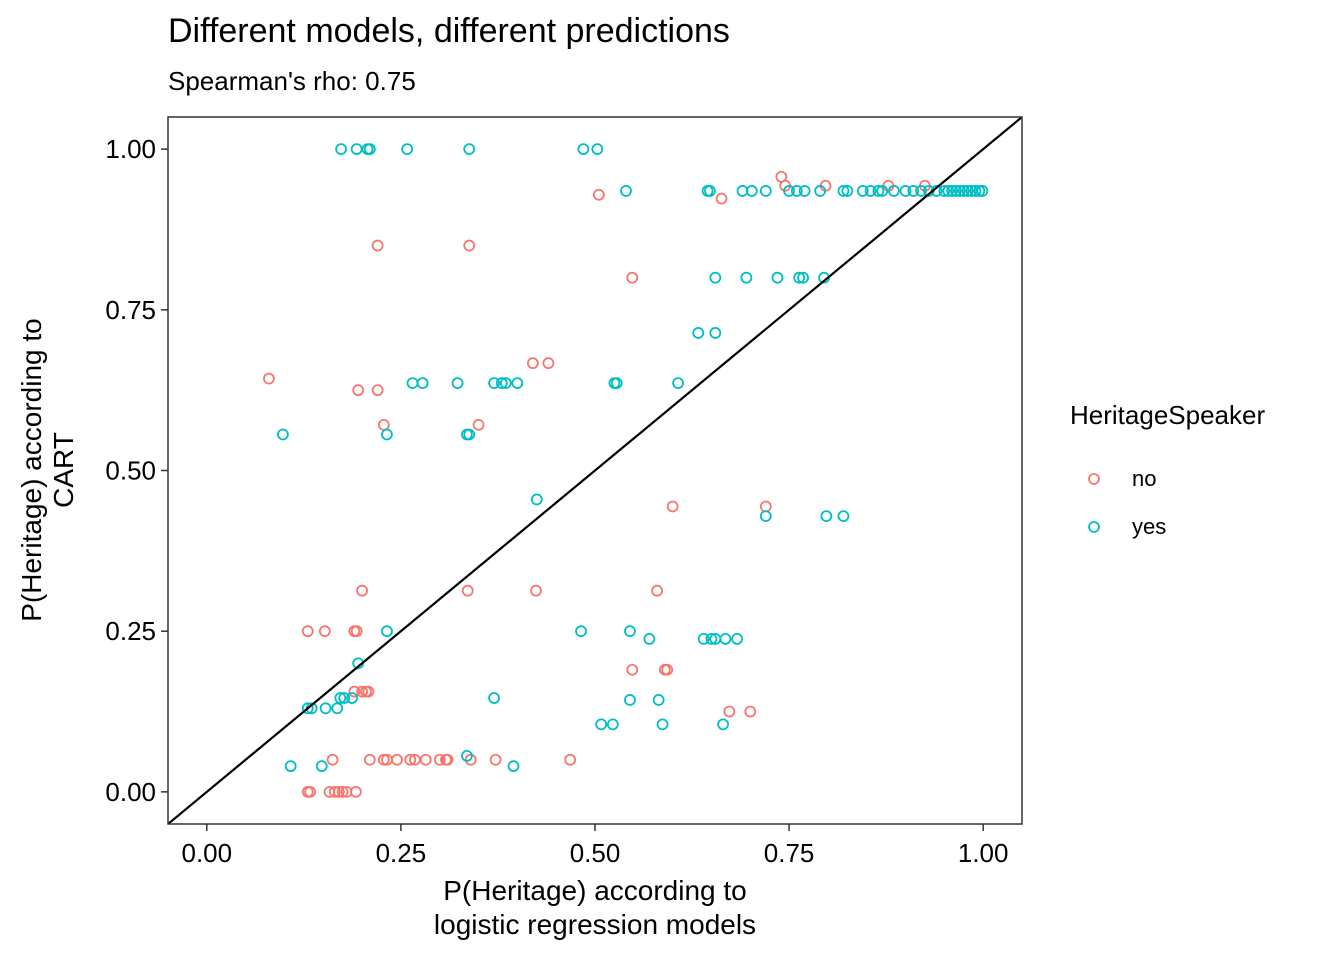 This screenshot has width=1344, height=960. I want to click on x-tick-label: 0.50, so click(595, 853).